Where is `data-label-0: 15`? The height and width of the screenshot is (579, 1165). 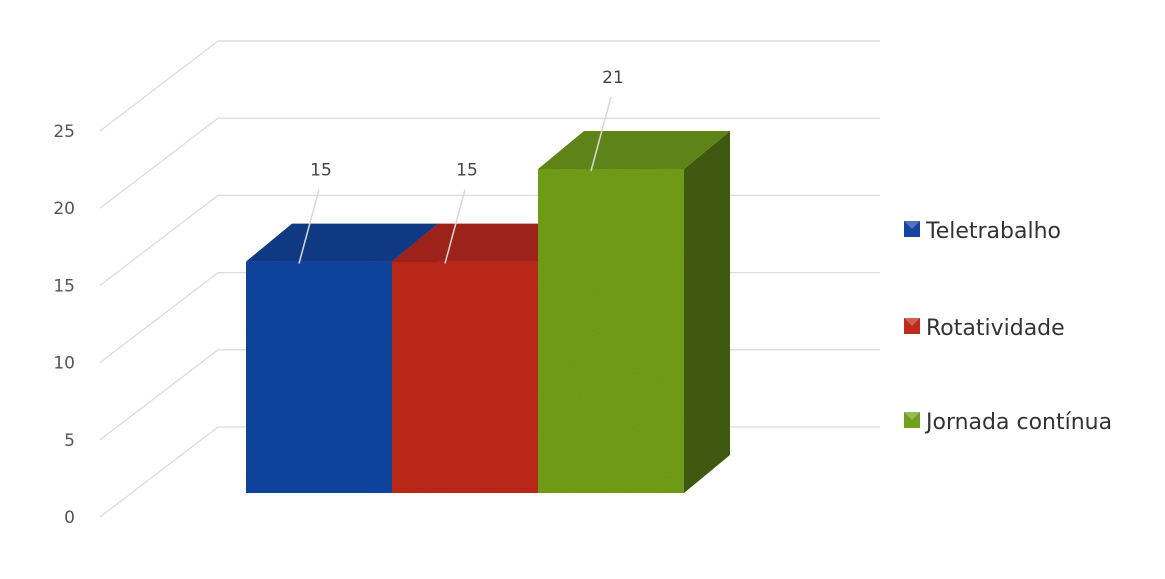 data-label-0: 15 is located at coordinates (321, 171).